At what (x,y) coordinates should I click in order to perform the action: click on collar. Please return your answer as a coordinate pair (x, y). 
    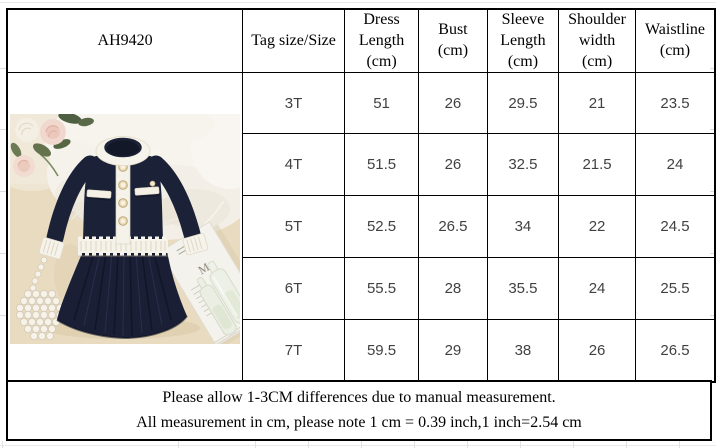
    Looking at the image, I should click on (123, 151).